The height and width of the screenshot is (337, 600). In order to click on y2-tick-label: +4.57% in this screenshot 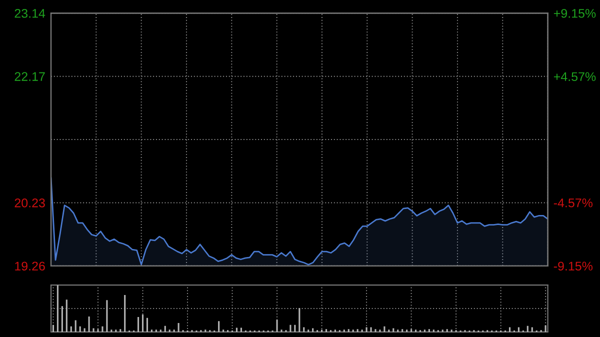, I will do `click(575, 77)`.